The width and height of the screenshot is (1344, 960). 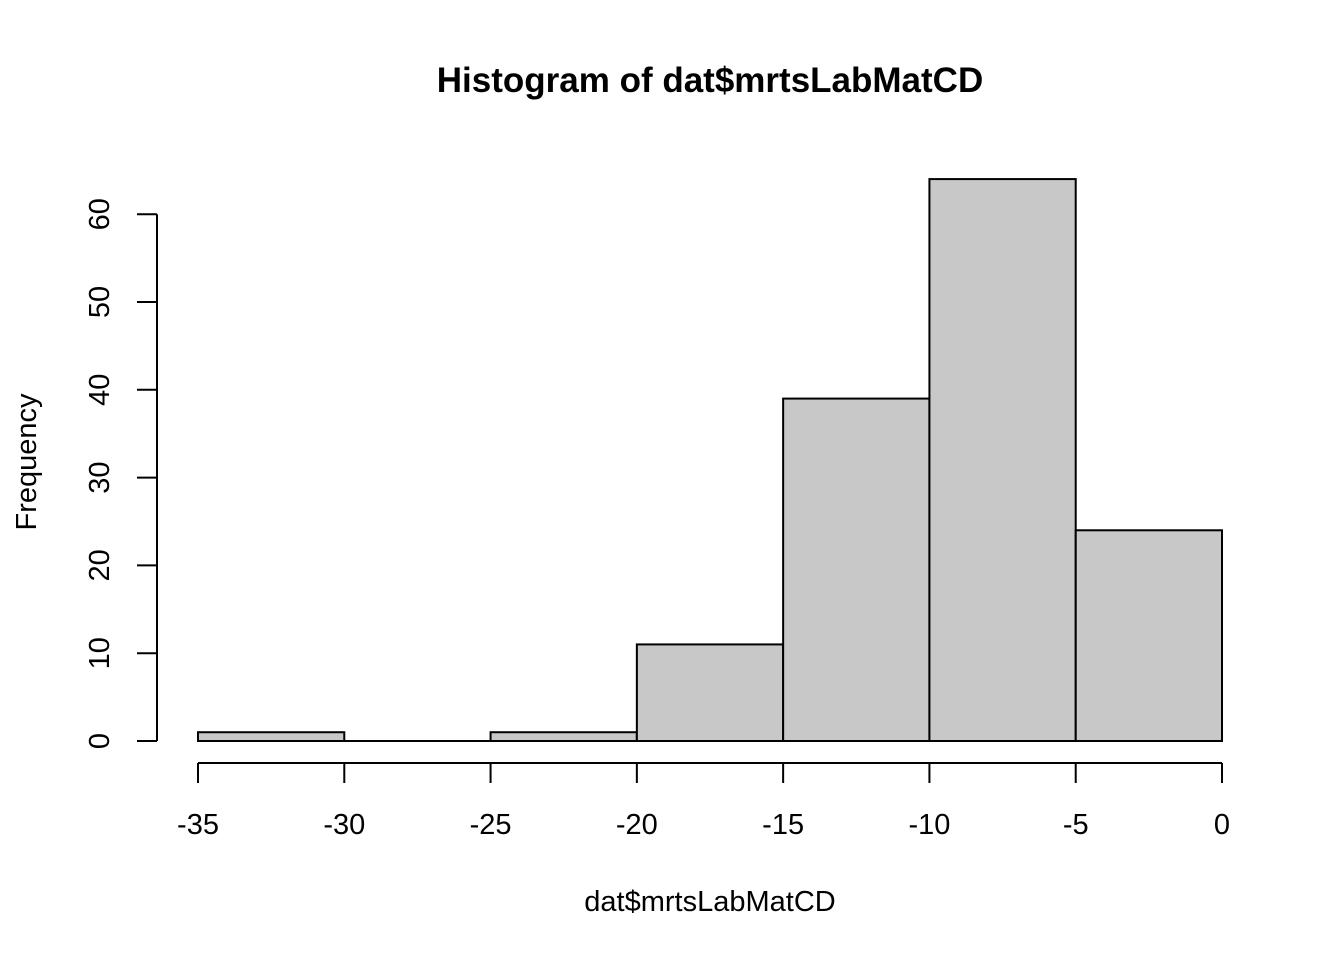 I want to click on x-tick-label: -30, so click(x=344, y=825).